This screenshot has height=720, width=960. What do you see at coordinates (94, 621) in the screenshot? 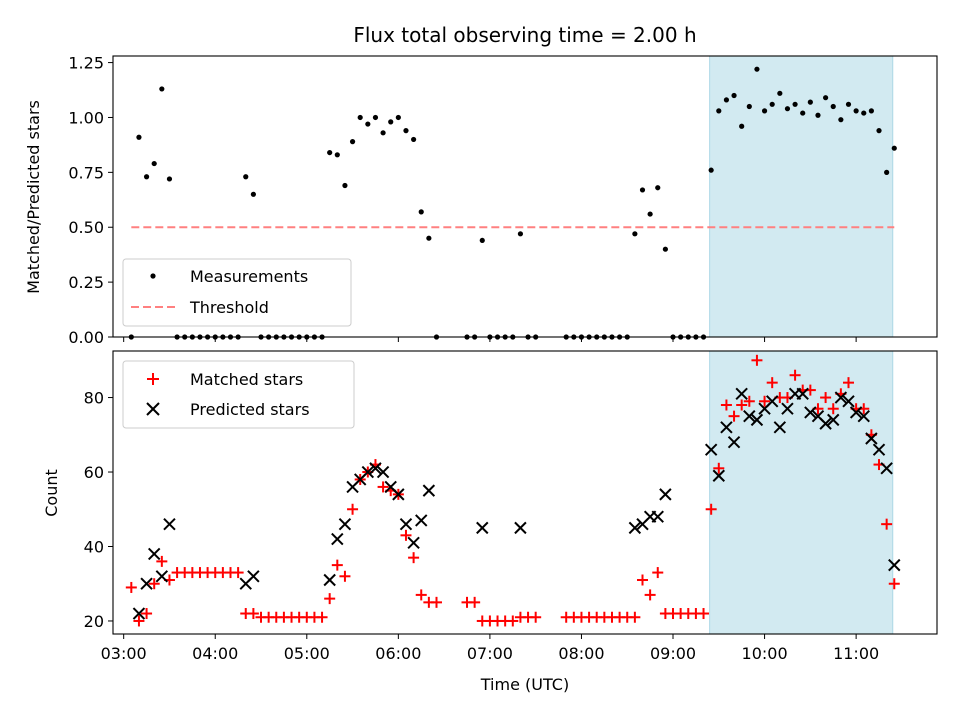
I see `y-tick-label: 20` at bounding box center [94, 621].